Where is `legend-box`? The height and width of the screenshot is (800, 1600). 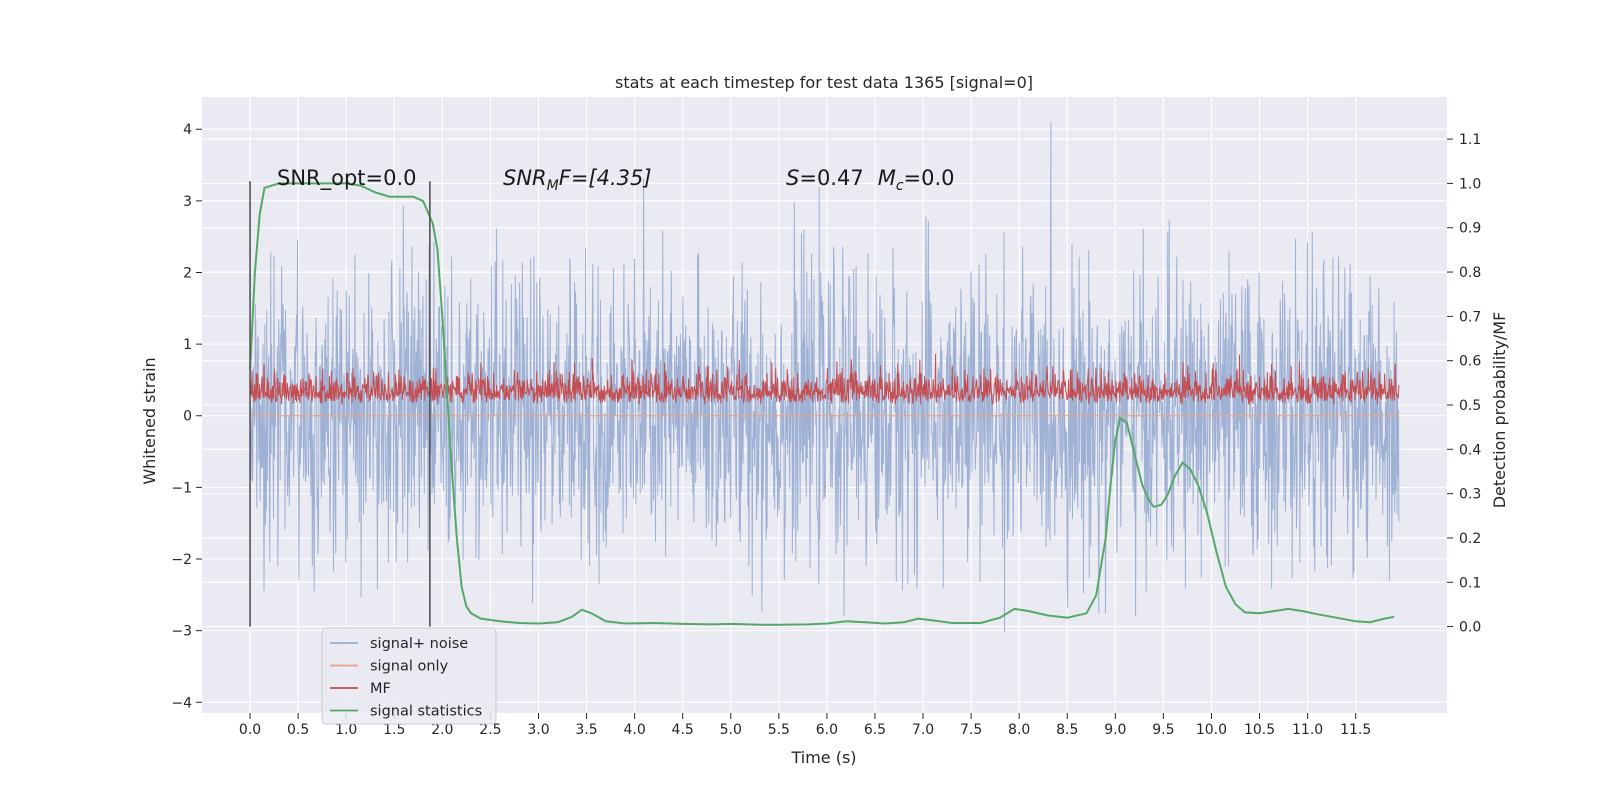
legend-box is located at coordinates (409, 676).